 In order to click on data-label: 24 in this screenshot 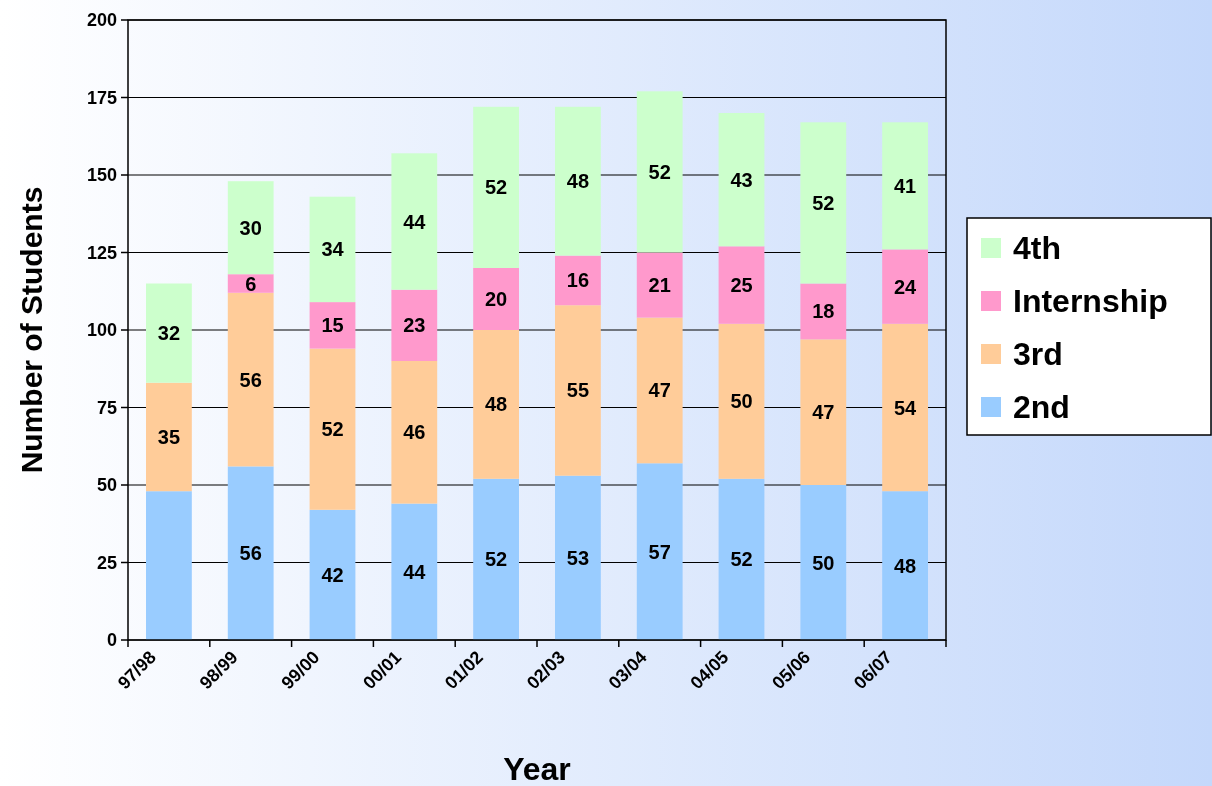, I will do `click(905, 286)`.